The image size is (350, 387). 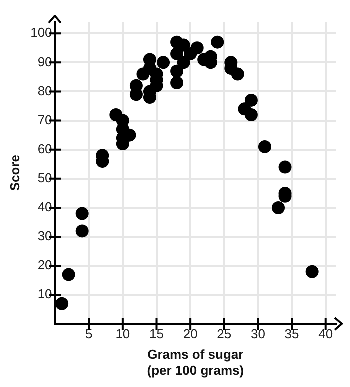 I want to click on y-tick-label: 90, so click(x=45, y=62).